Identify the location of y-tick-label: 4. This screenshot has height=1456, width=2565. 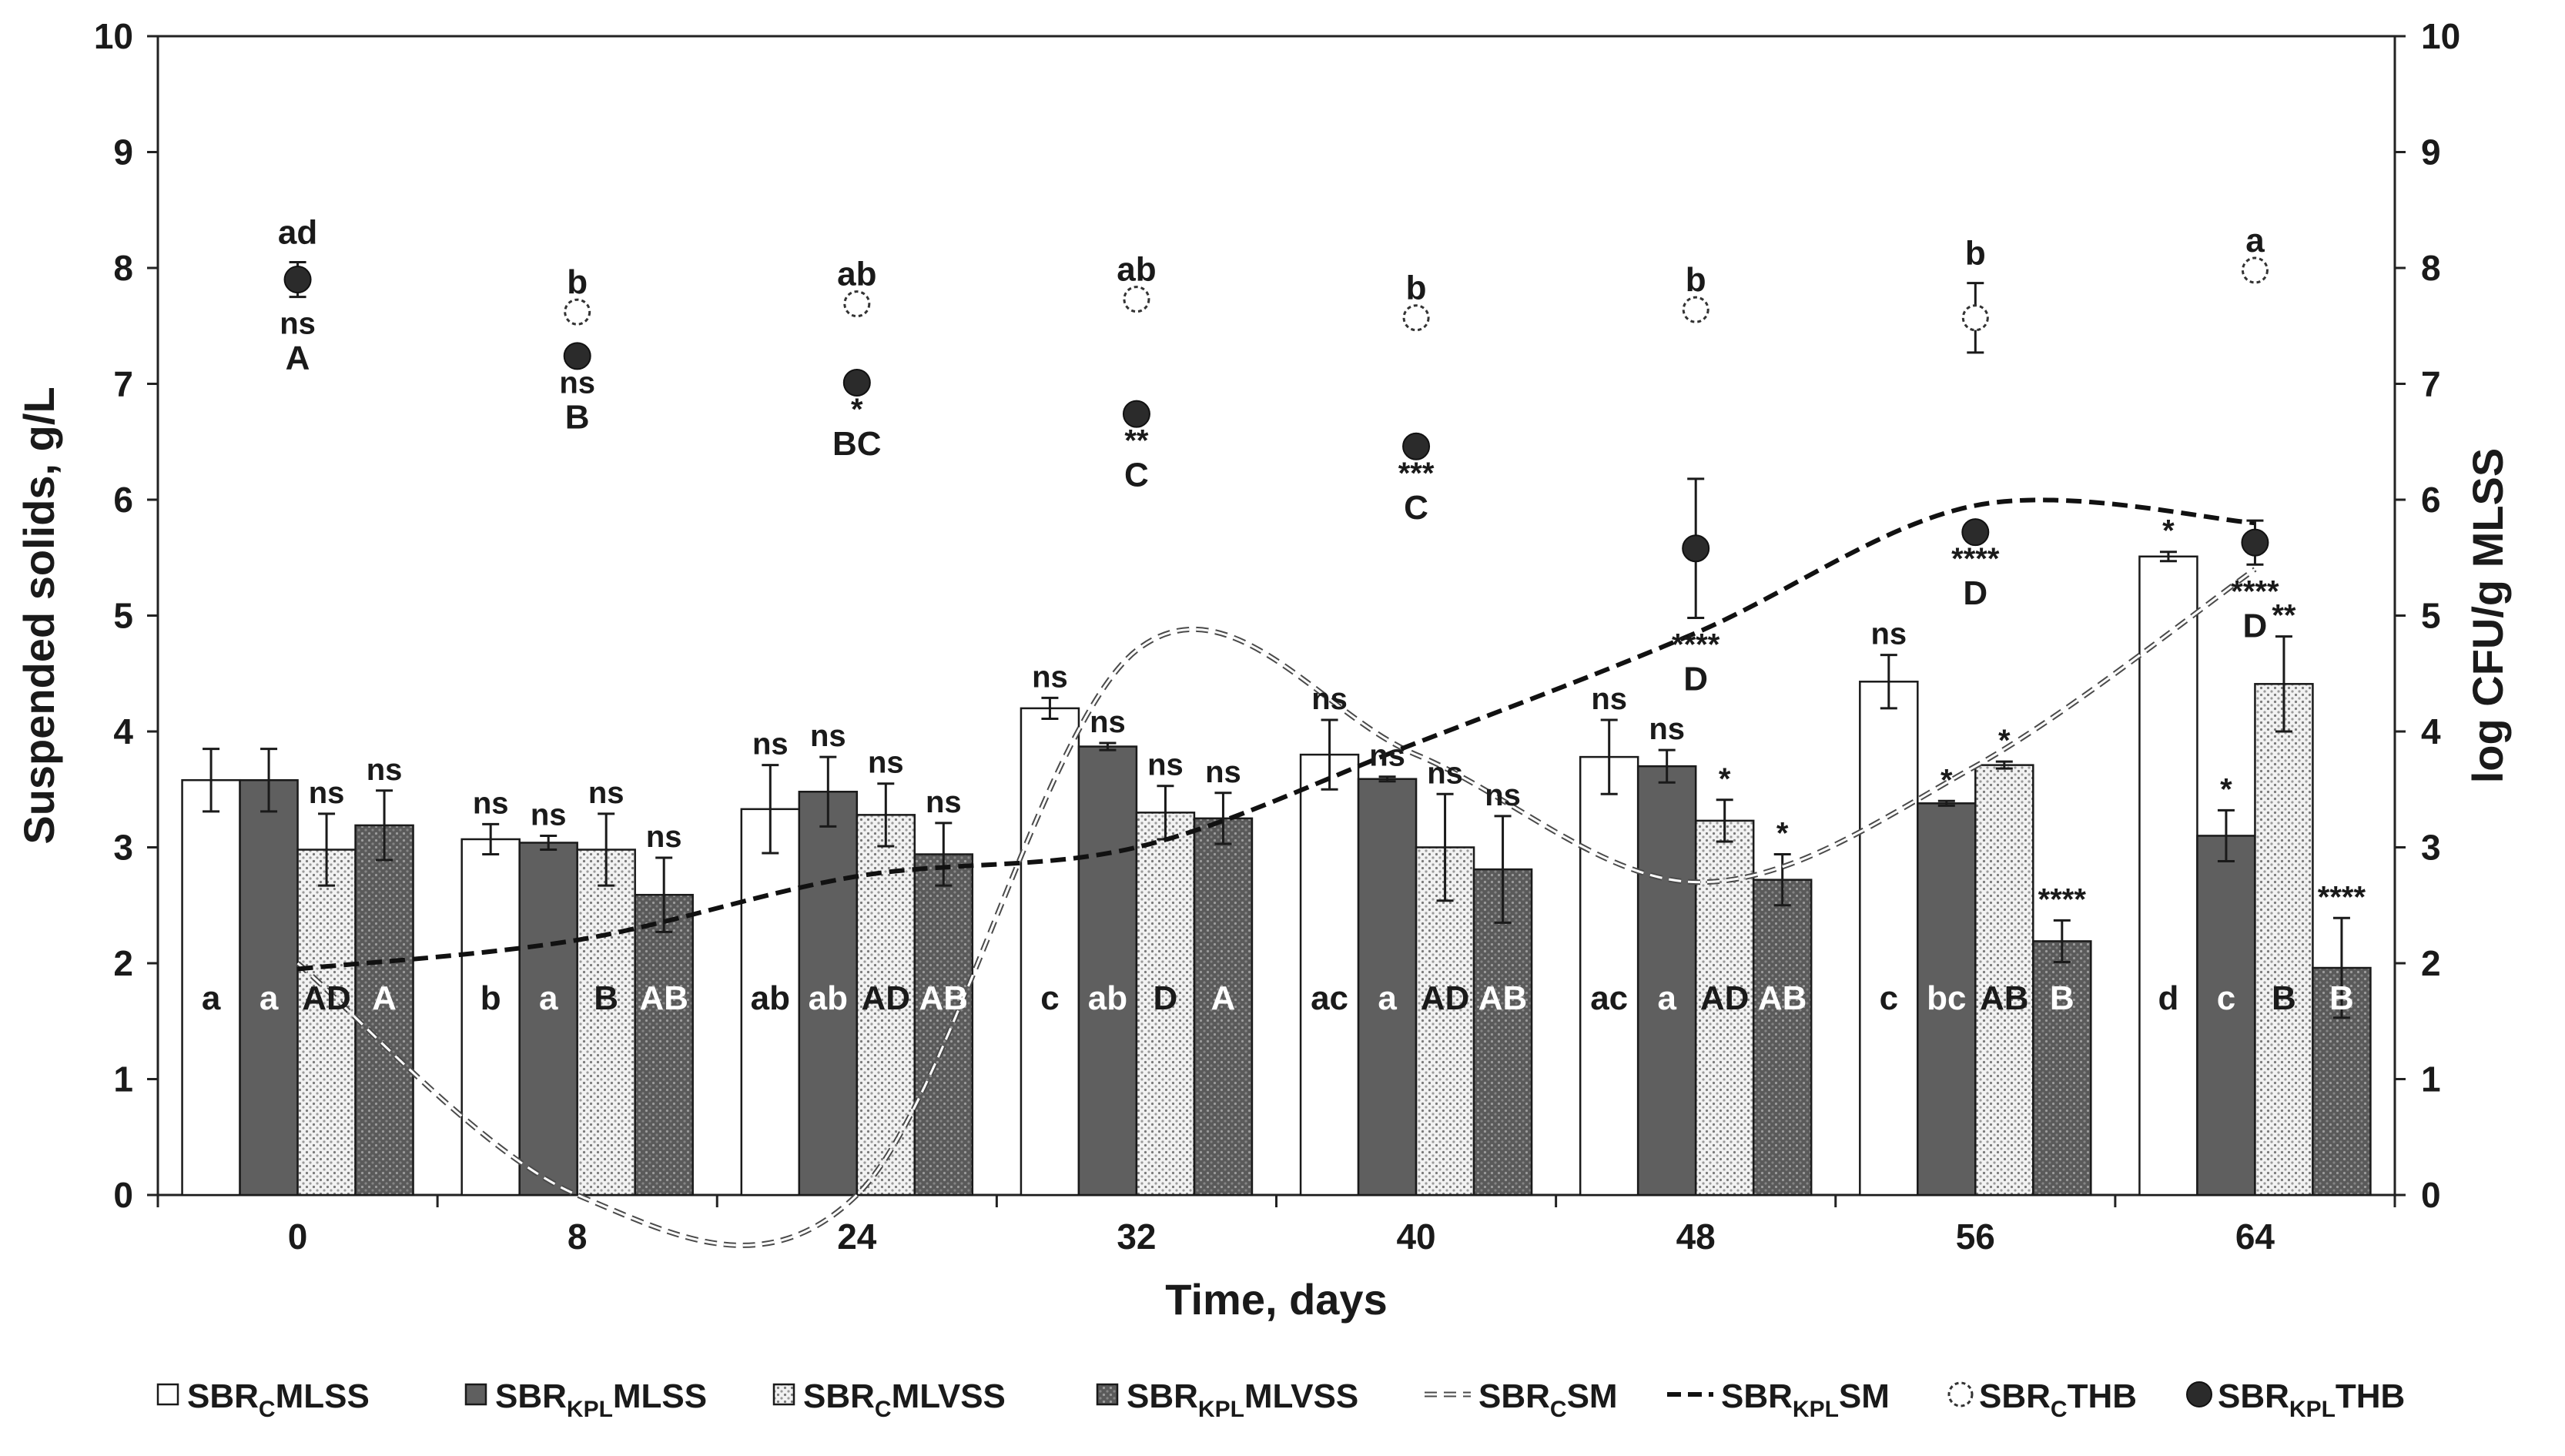
(123, 731).